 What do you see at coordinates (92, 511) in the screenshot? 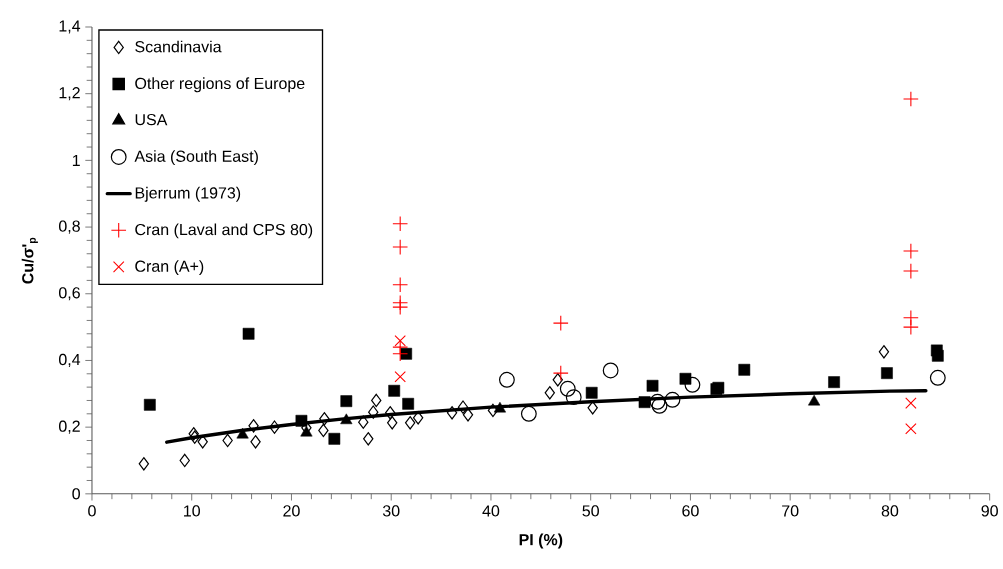
I see `x-tick-label: 0` at bounding box center [92, 511].